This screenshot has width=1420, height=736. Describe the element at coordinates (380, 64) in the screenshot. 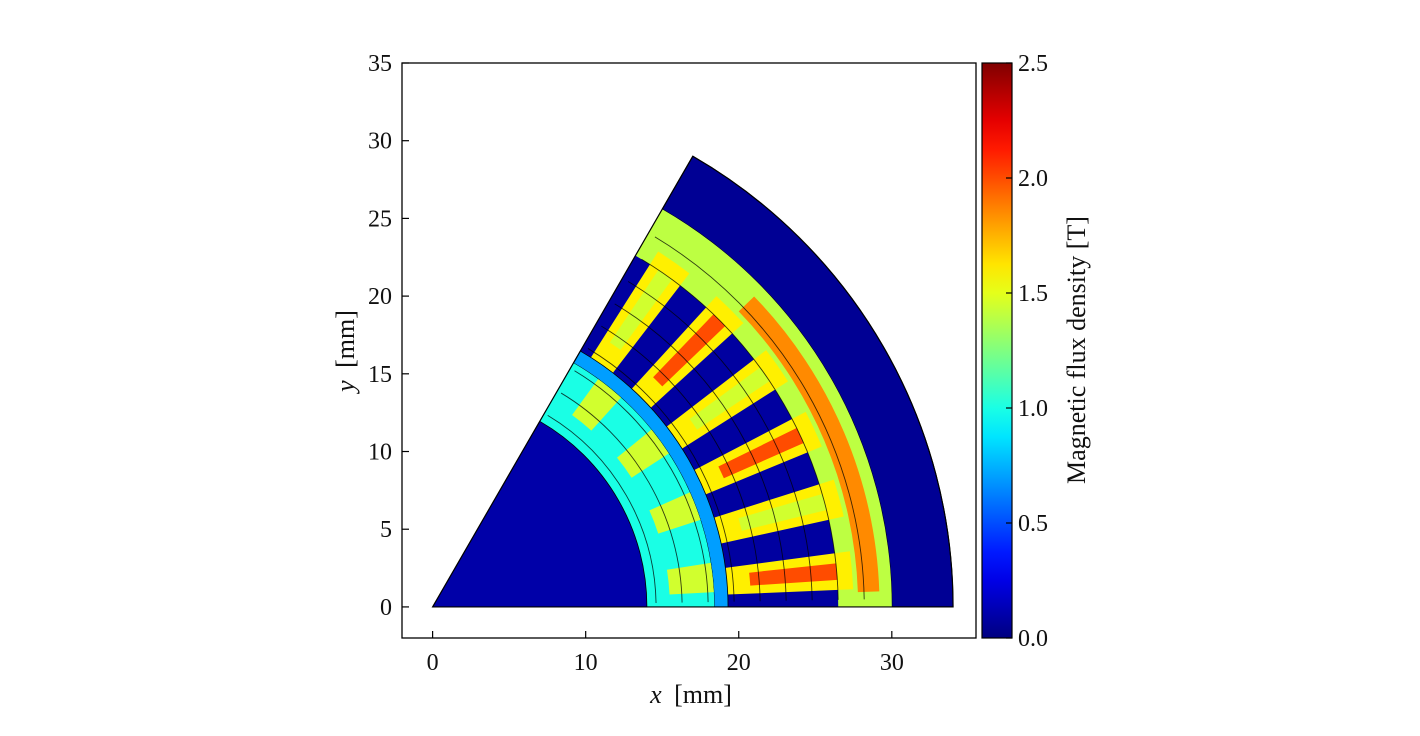

I see `y-tick-label: 35` at that location.